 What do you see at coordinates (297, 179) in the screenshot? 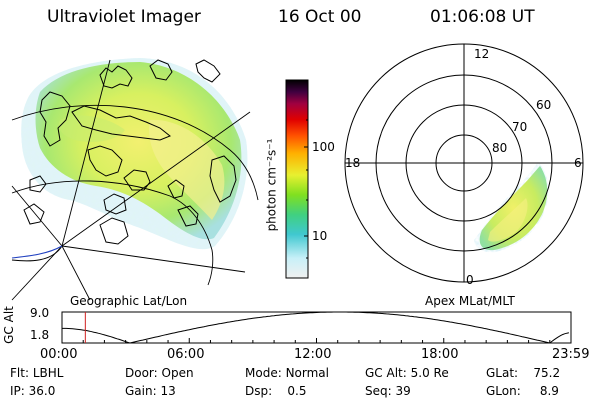
I see `colorbar` at bounding box center [297, 179].